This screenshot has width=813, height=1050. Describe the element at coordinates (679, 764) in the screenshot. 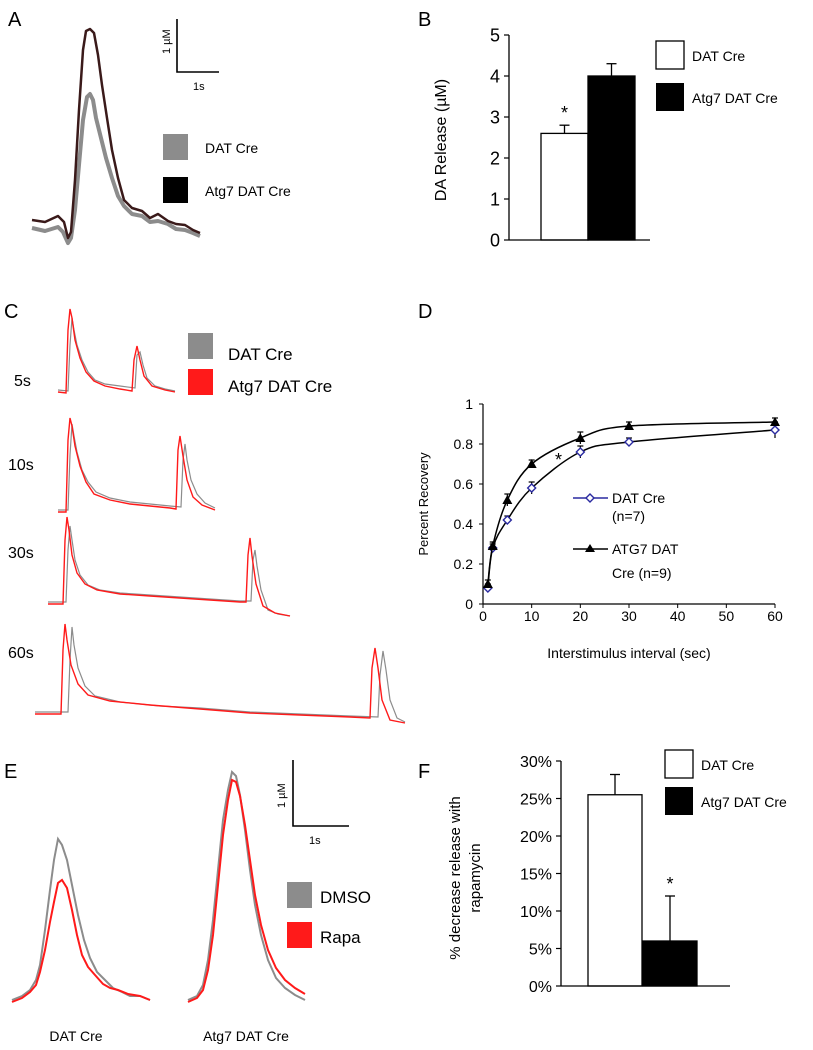

I see `legend-f-swatch-dat-cre` at that location.